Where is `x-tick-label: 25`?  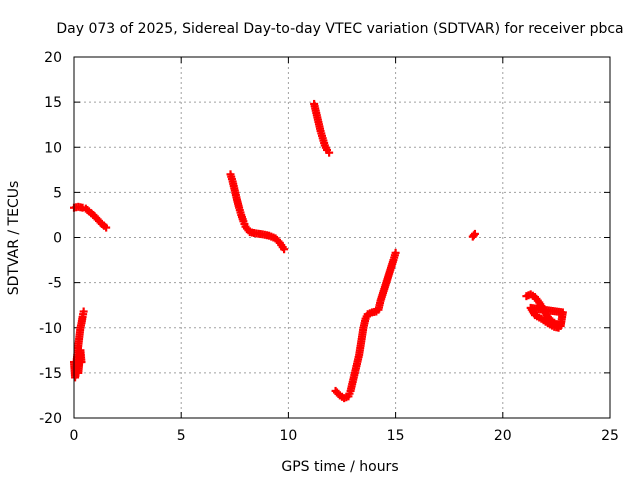 x-tick-label: 25 is located at coordinates (610, 436).